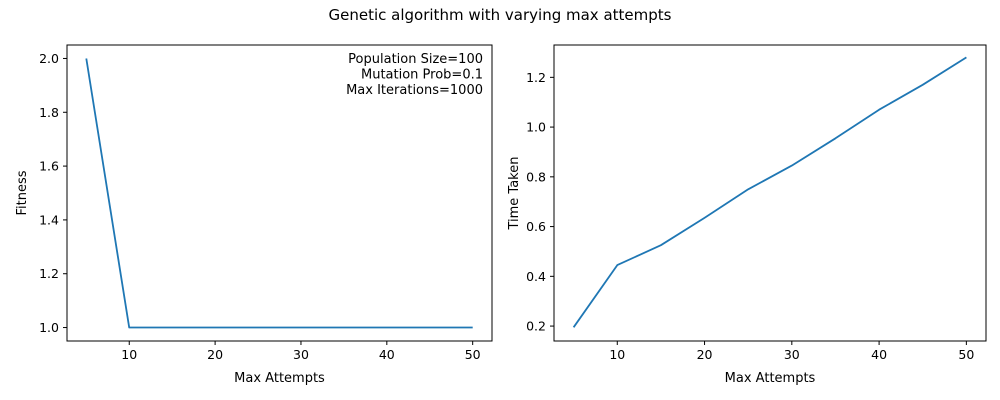 This screenshot has width=1000, height=400. Describe the element at coordinates (49, 112) in the screenshot. I see `y-tick-label: 1.8` at that location.